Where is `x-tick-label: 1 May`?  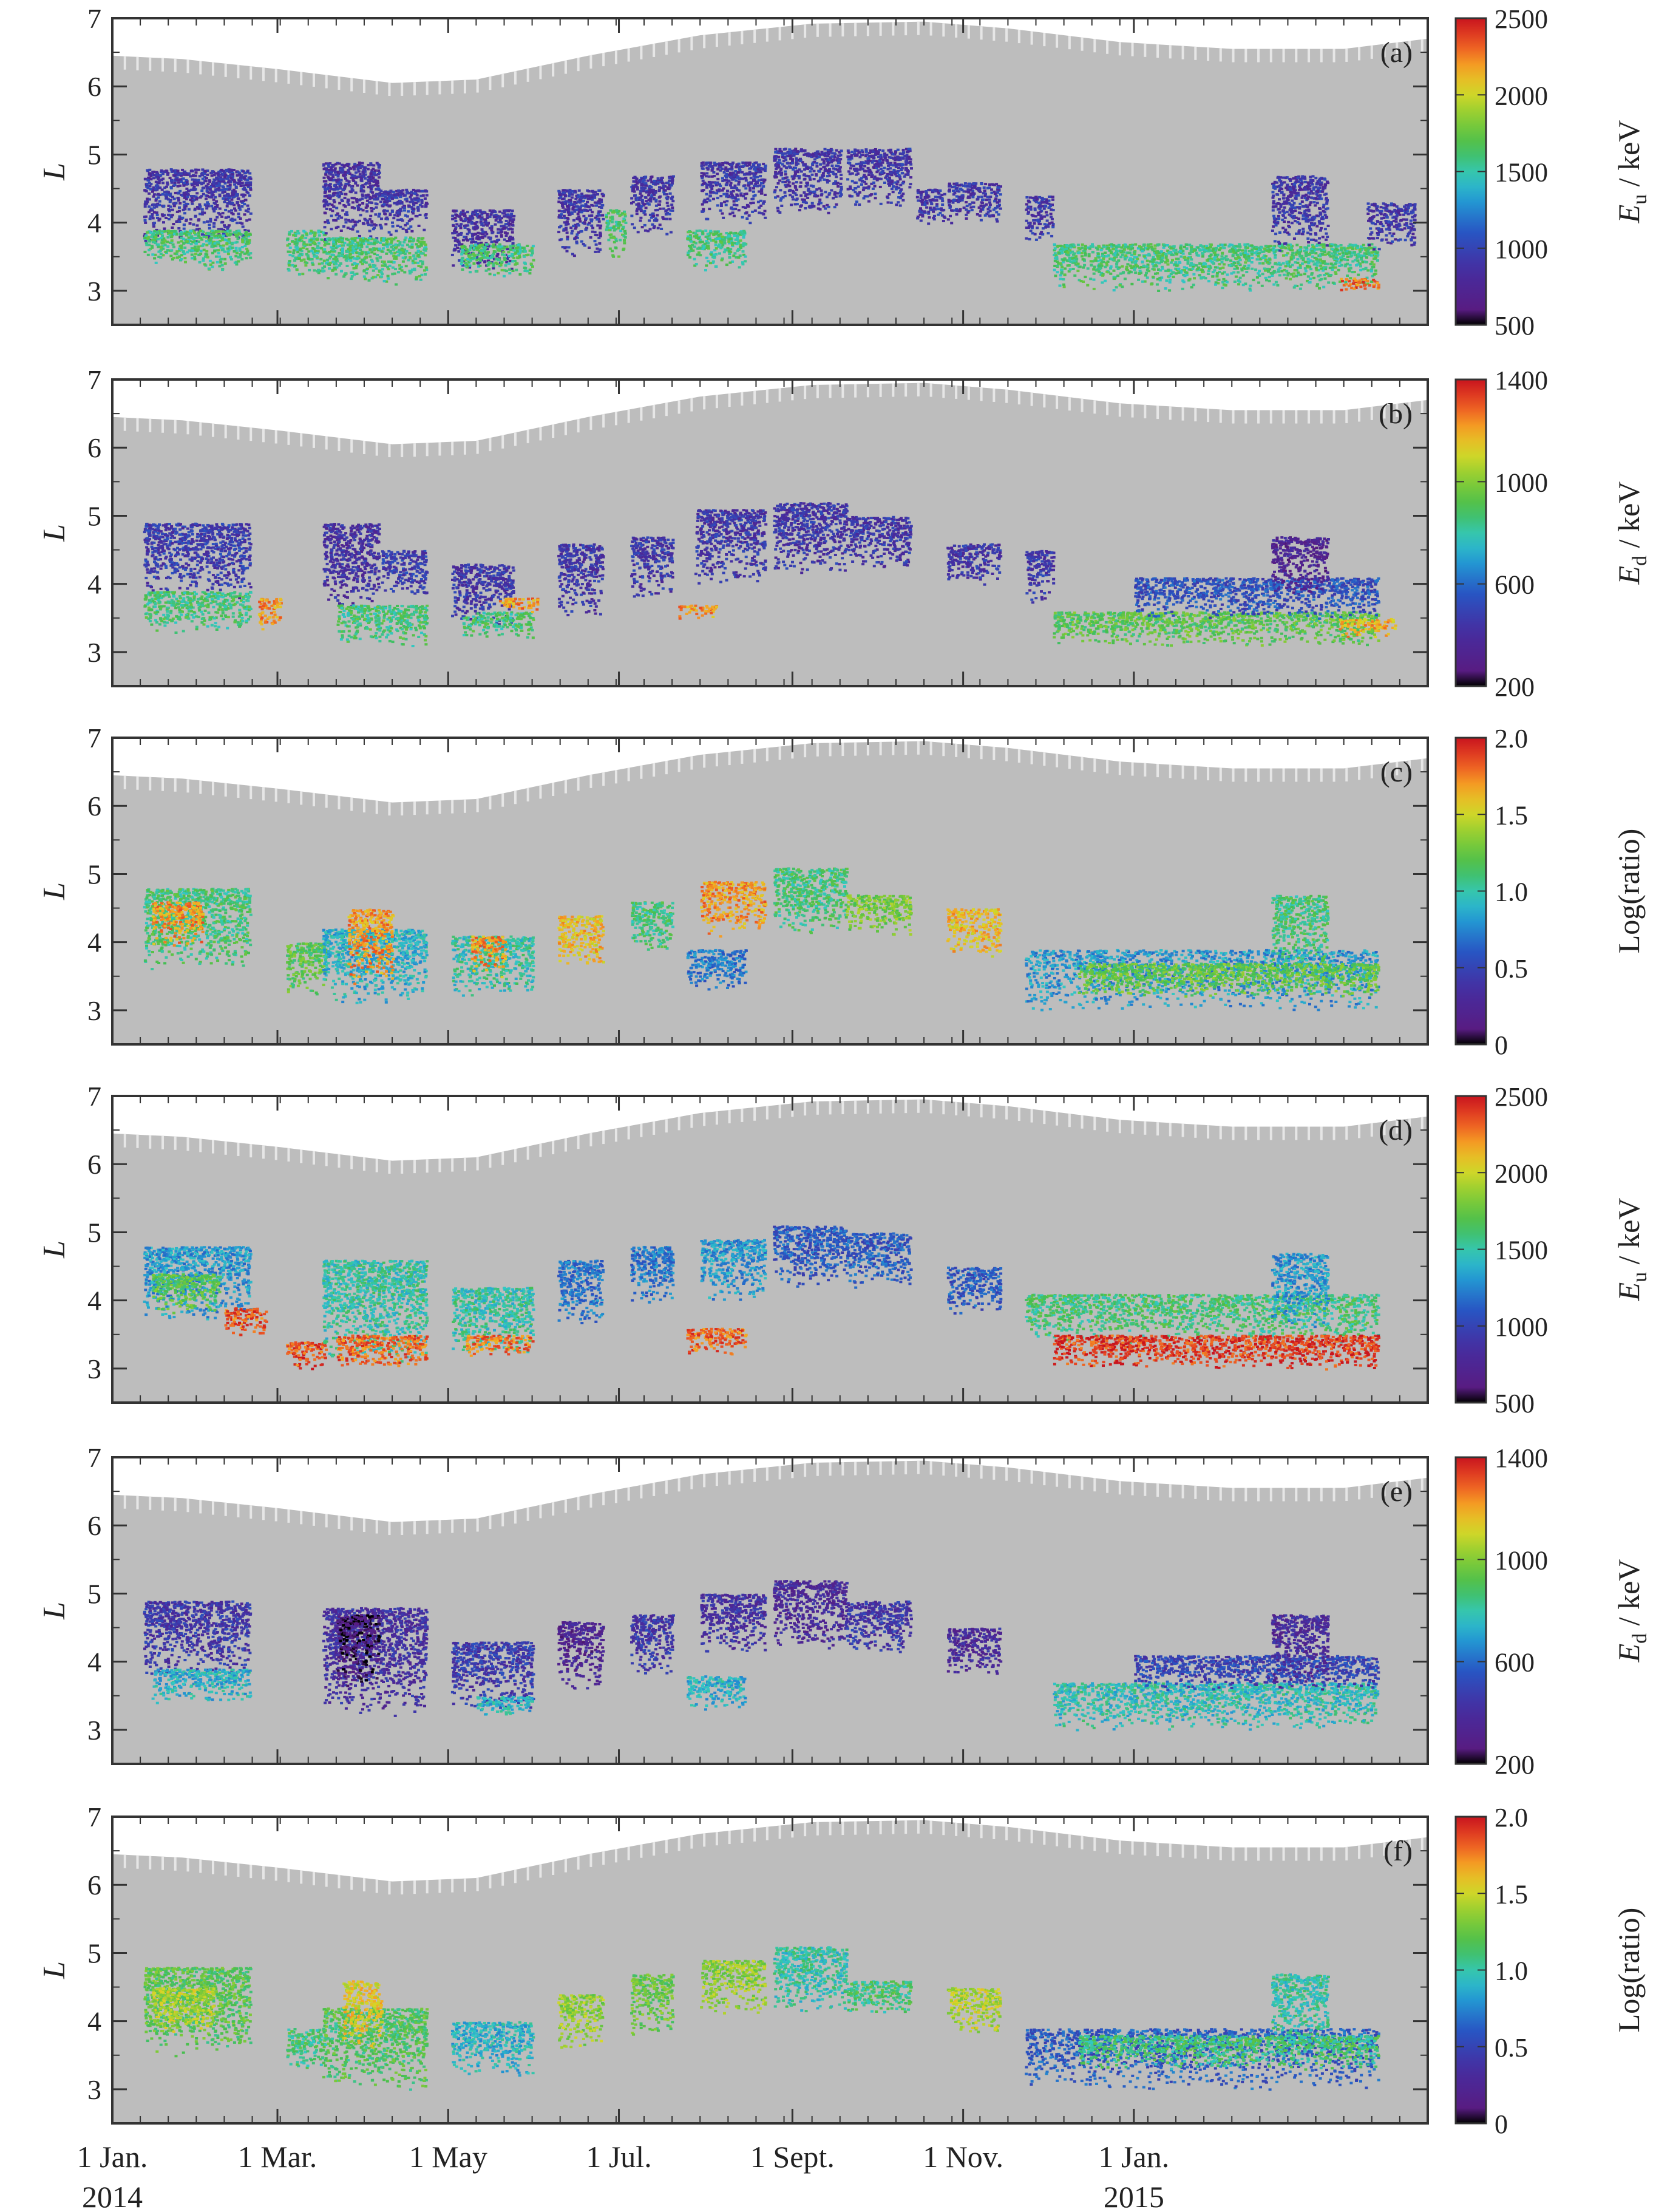 x-tick-label: 1 May is located at coordinates (448, 2157).